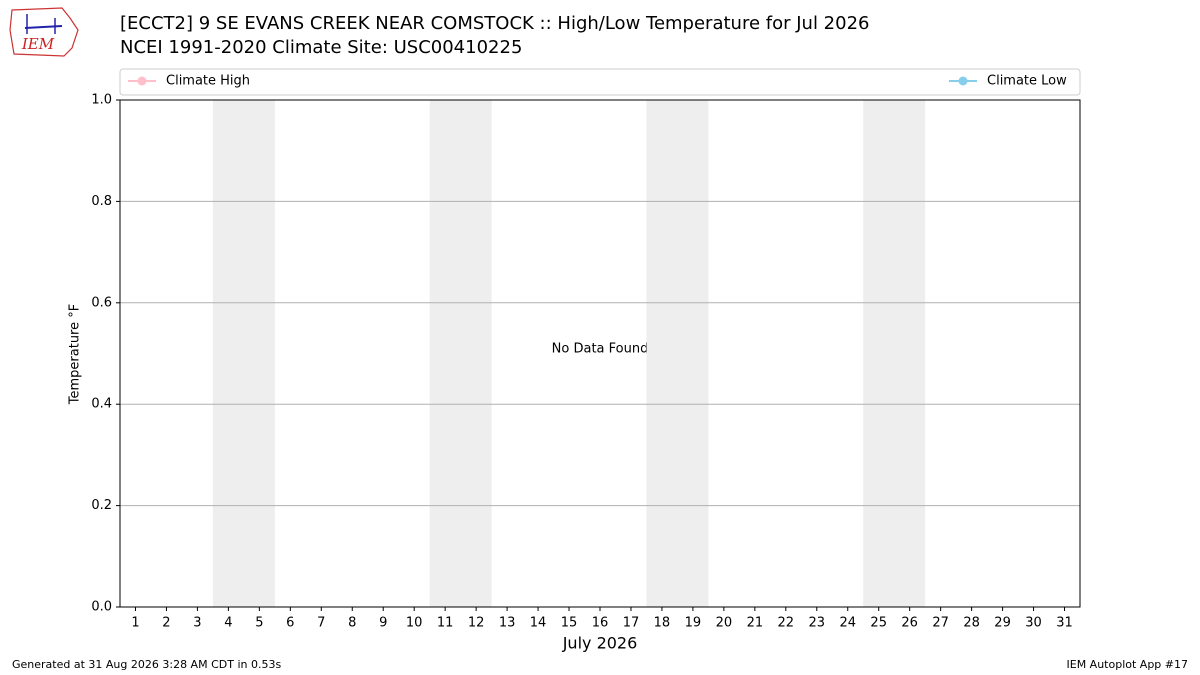 The image size is (1200, 675). Describe the element at coordinates (786, 623) in the screenshot. I see `x-tick-label: 22` at that location.